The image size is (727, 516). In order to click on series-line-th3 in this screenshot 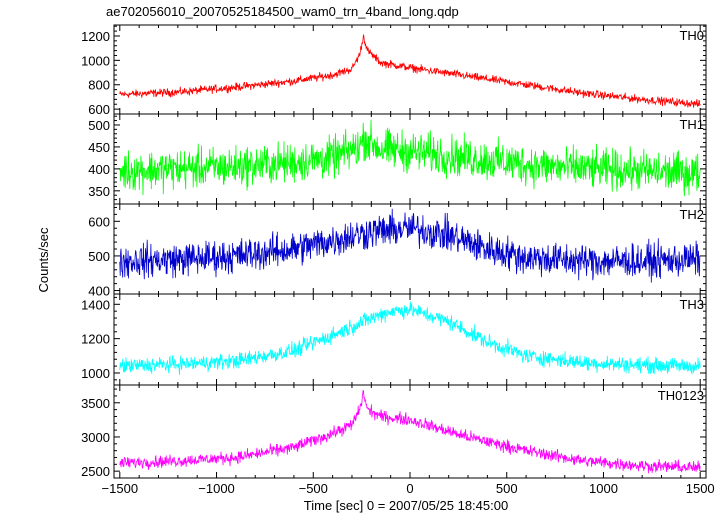, I will do `click(410, 338)`.